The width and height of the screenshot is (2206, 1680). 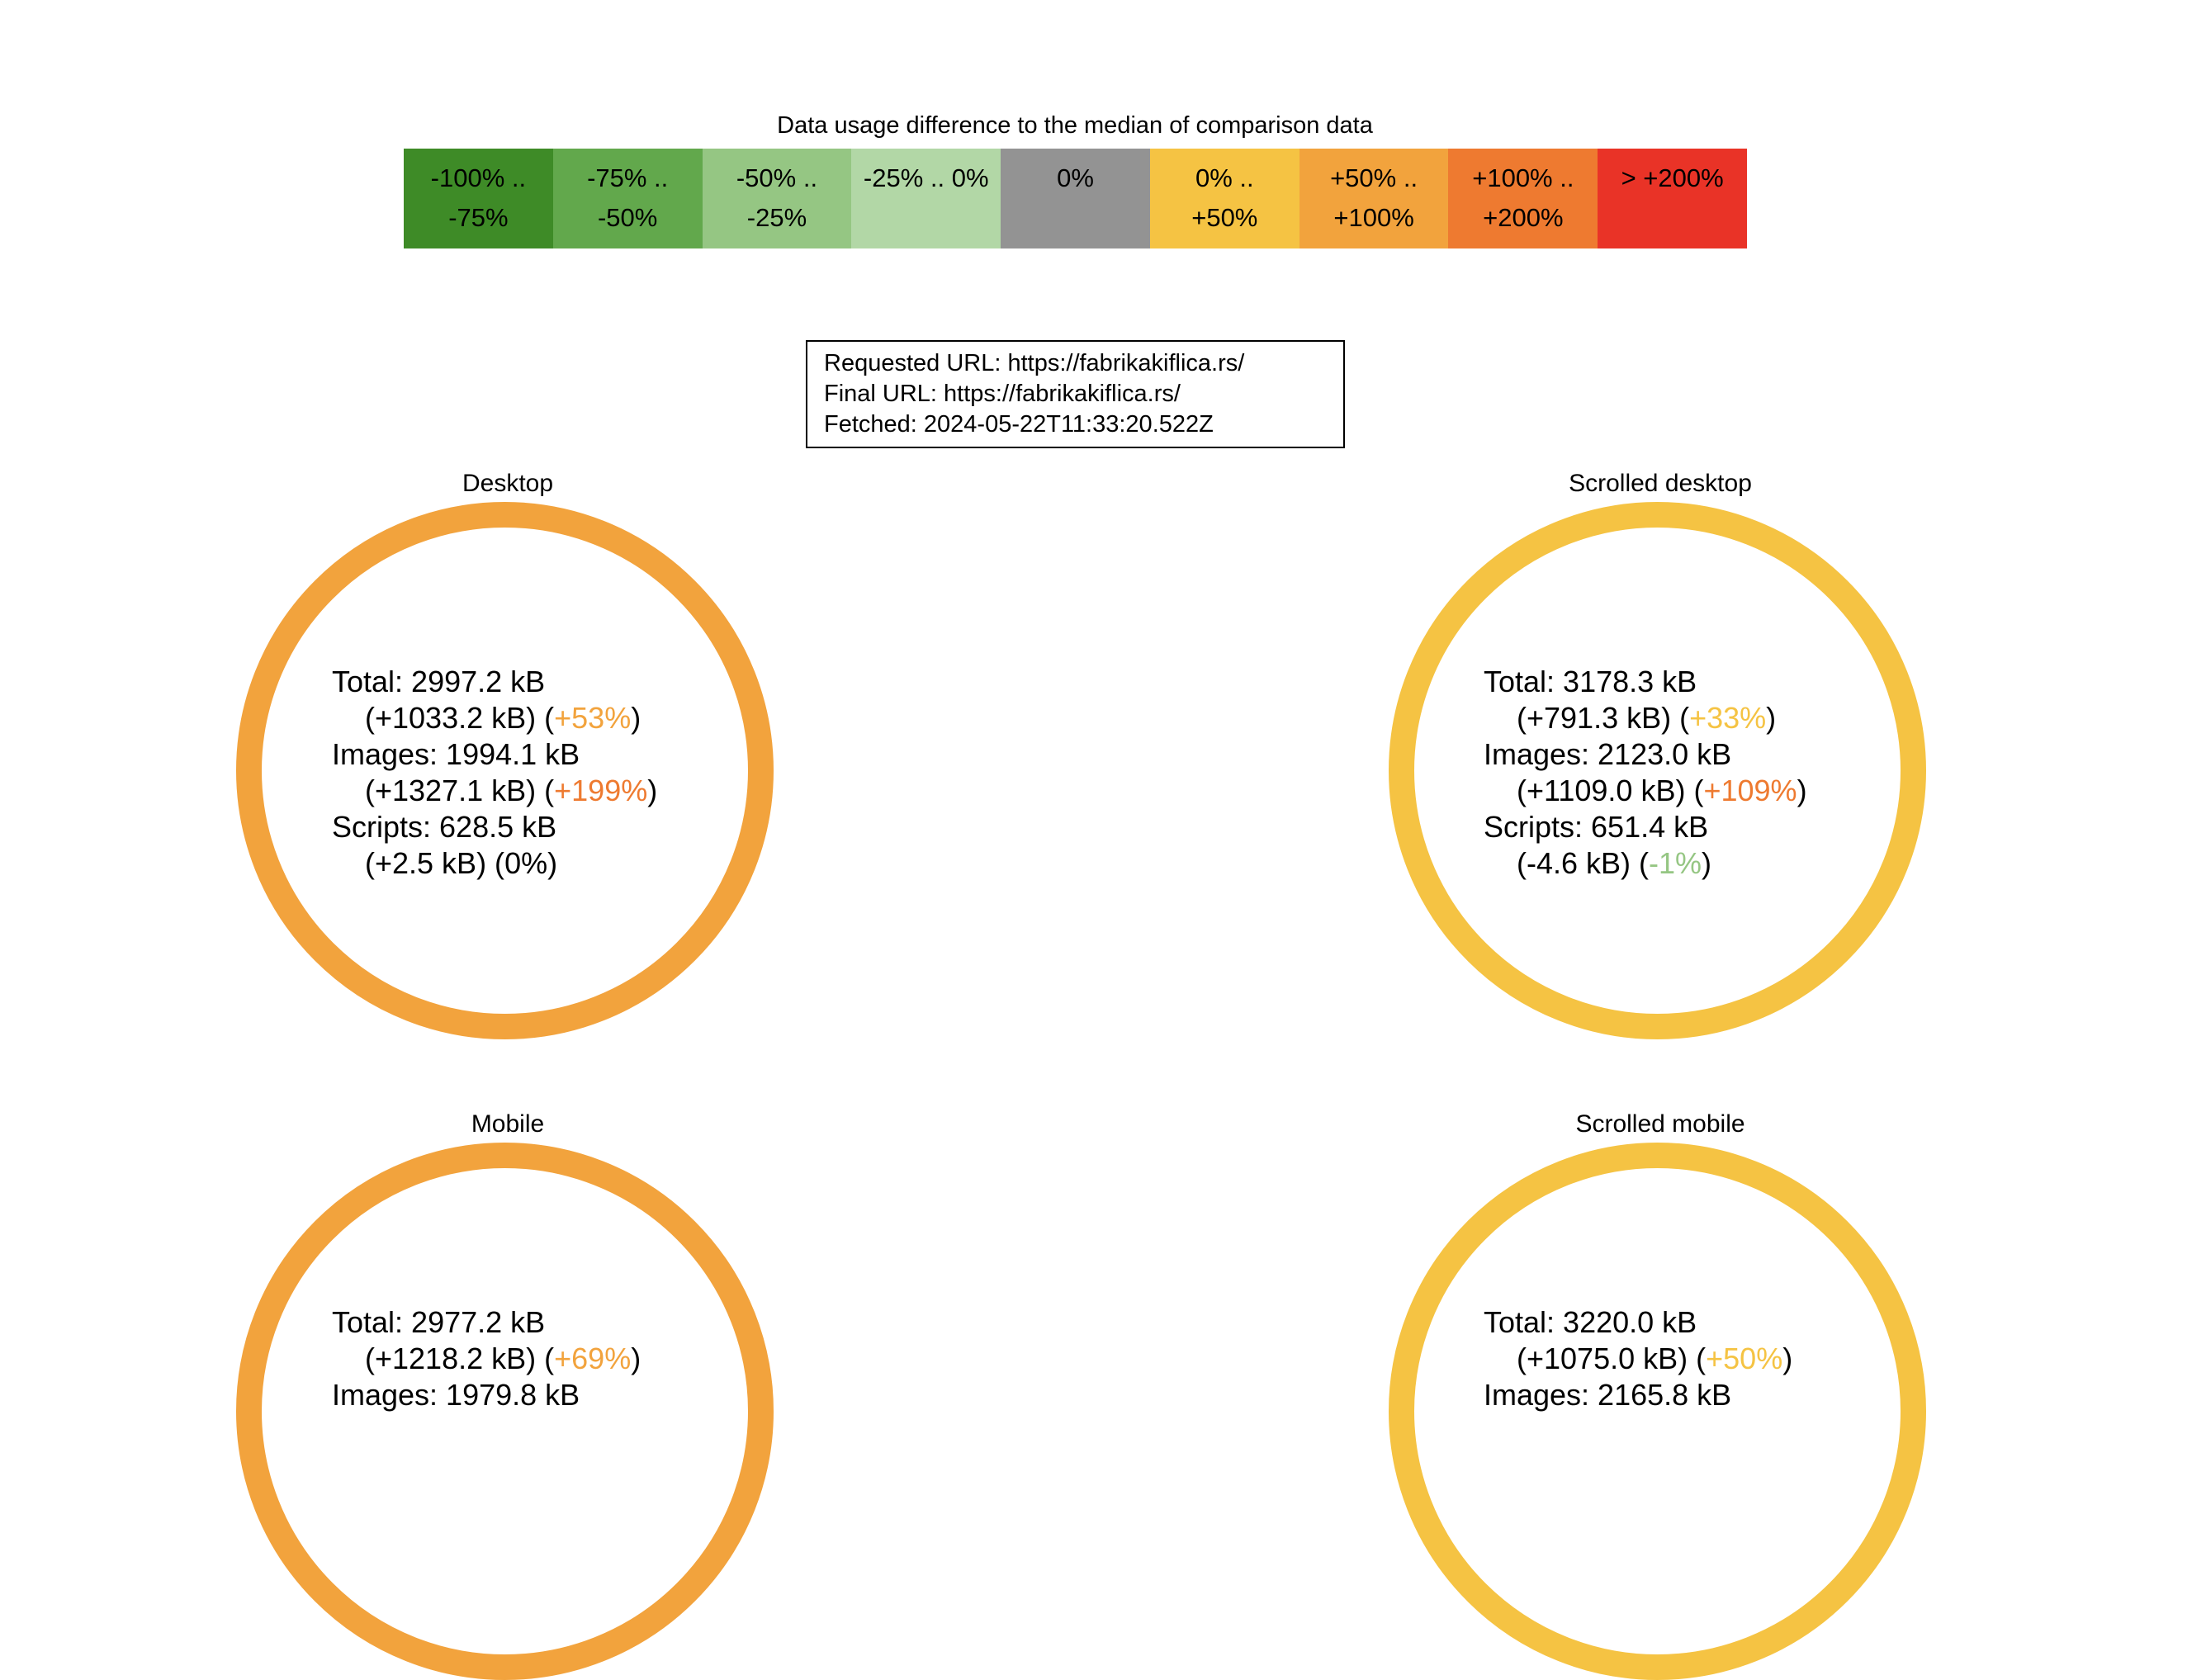 I want to click on images-size: Images: 1994.1 kB, so click(x=456, y=754).